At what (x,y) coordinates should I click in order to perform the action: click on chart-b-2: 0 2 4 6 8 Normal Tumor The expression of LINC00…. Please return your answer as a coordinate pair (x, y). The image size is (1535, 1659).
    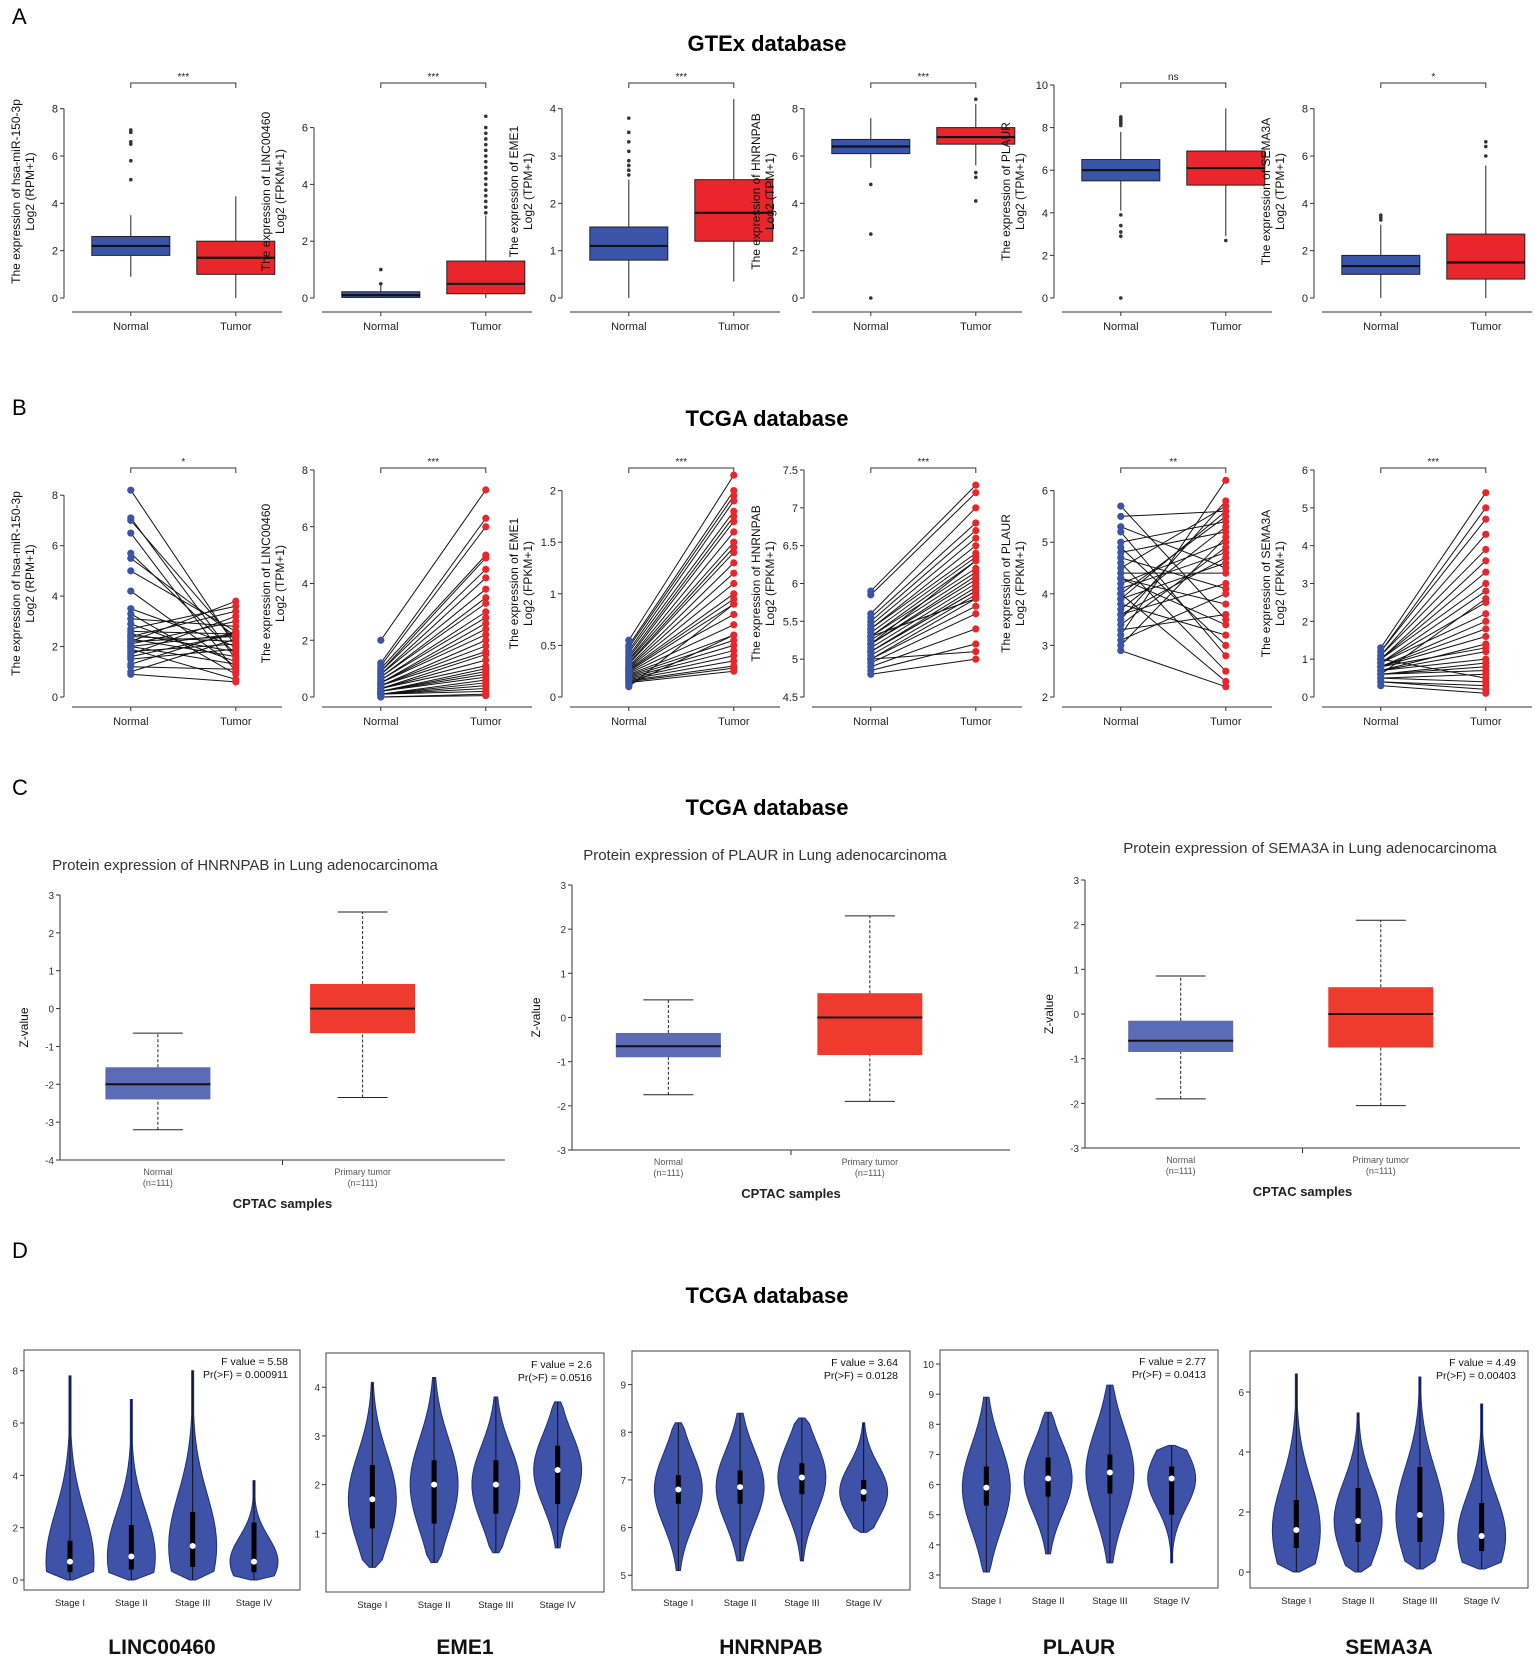
    Looking at the image, I should click on (395, 592).